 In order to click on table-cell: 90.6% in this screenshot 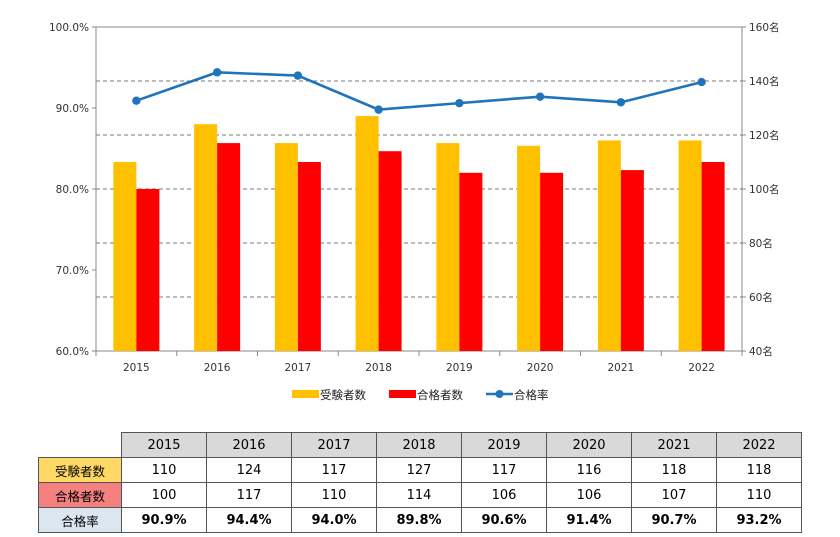, I will do `click(504, 520)`.